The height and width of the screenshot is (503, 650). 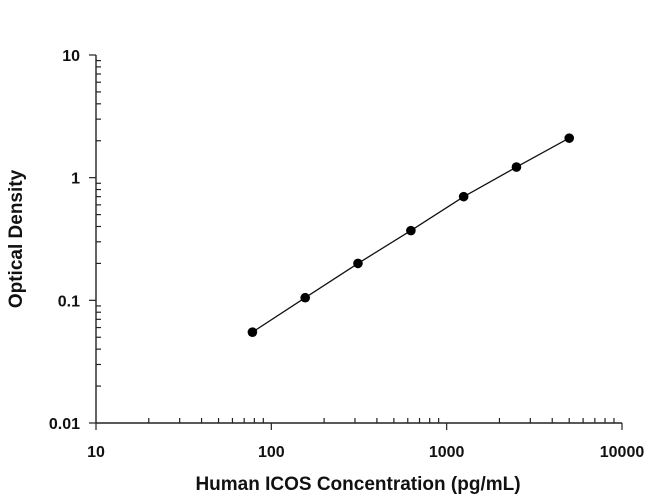 What do you see at coordinates (447, 452) in the screenshot?
I see `x-tick-label: 1000` at bounding box center [447, 452].